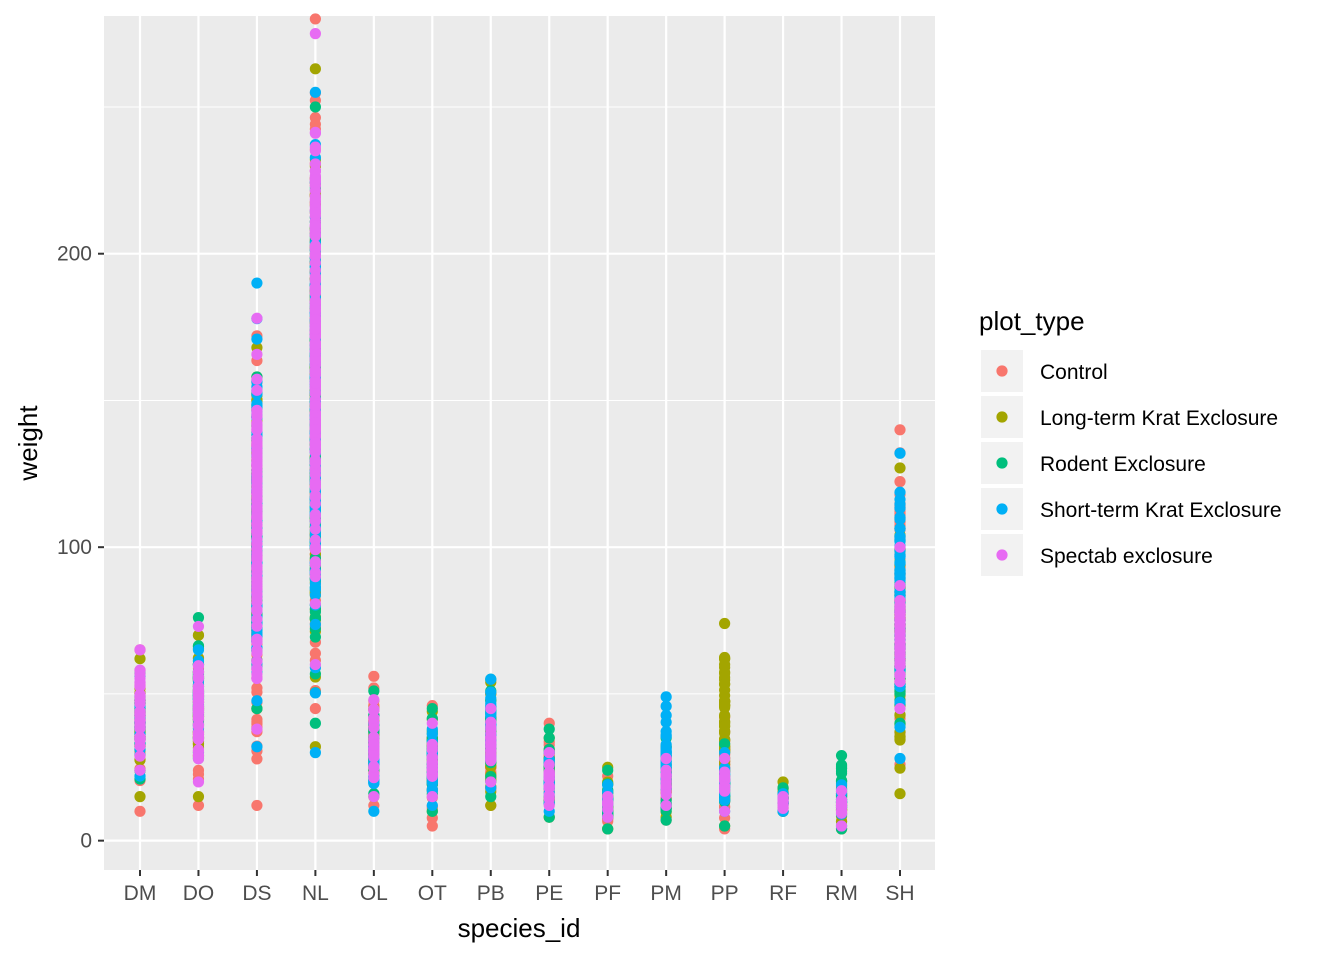 The width and height of the screenshot is (1344, 965). Describe the element at coordinates (86, 841) in the screenshot. I see `y-tick-label: 0` at that location.